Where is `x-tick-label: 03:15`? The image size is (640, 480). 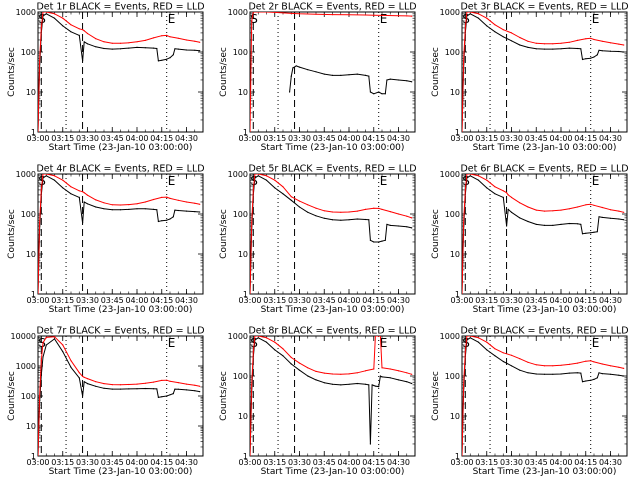
x-tick-label: 03:15 is located at coordinates (486, 138).